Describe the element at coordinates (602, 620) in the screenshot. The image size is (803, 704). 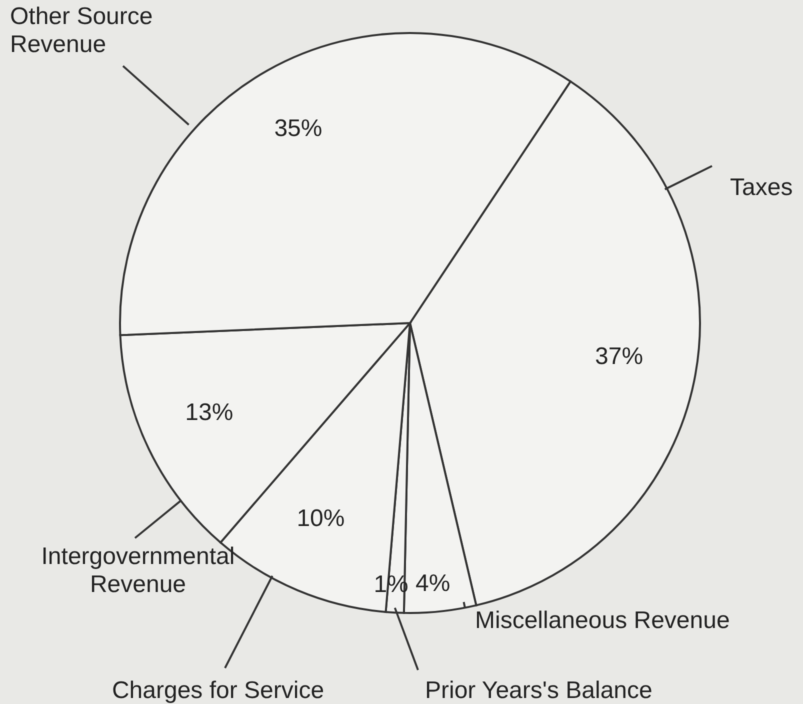
I see `slice-label: Miscellaneous Revenue` at that location.